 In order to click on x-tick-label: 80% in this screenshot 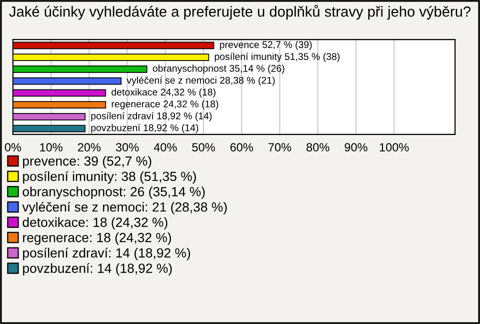, I will do `click(318, 147)`.